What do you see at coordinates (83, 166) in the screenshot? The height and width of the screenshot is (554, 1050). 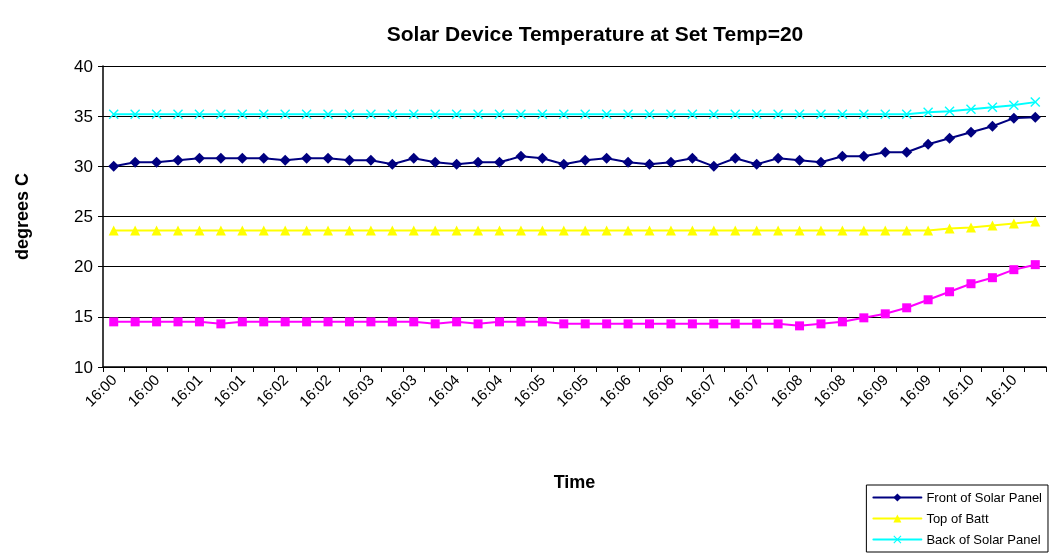 I see `y-tick-label: 30` at bounding box center [83, 166].